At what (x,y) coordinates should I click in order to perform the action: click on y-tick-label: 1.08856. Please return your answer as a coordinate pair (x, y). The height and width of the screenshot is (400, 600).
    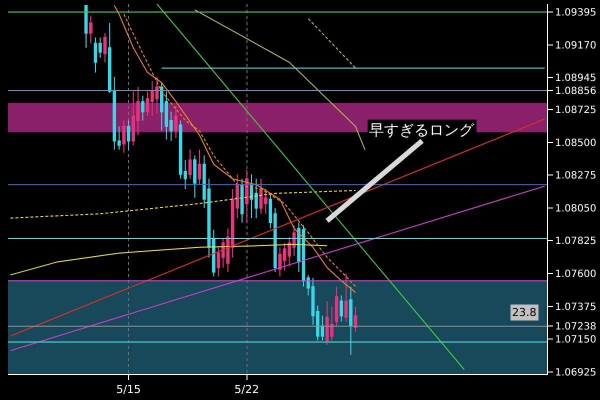
    Looking at the image, I should click on (575, 92).